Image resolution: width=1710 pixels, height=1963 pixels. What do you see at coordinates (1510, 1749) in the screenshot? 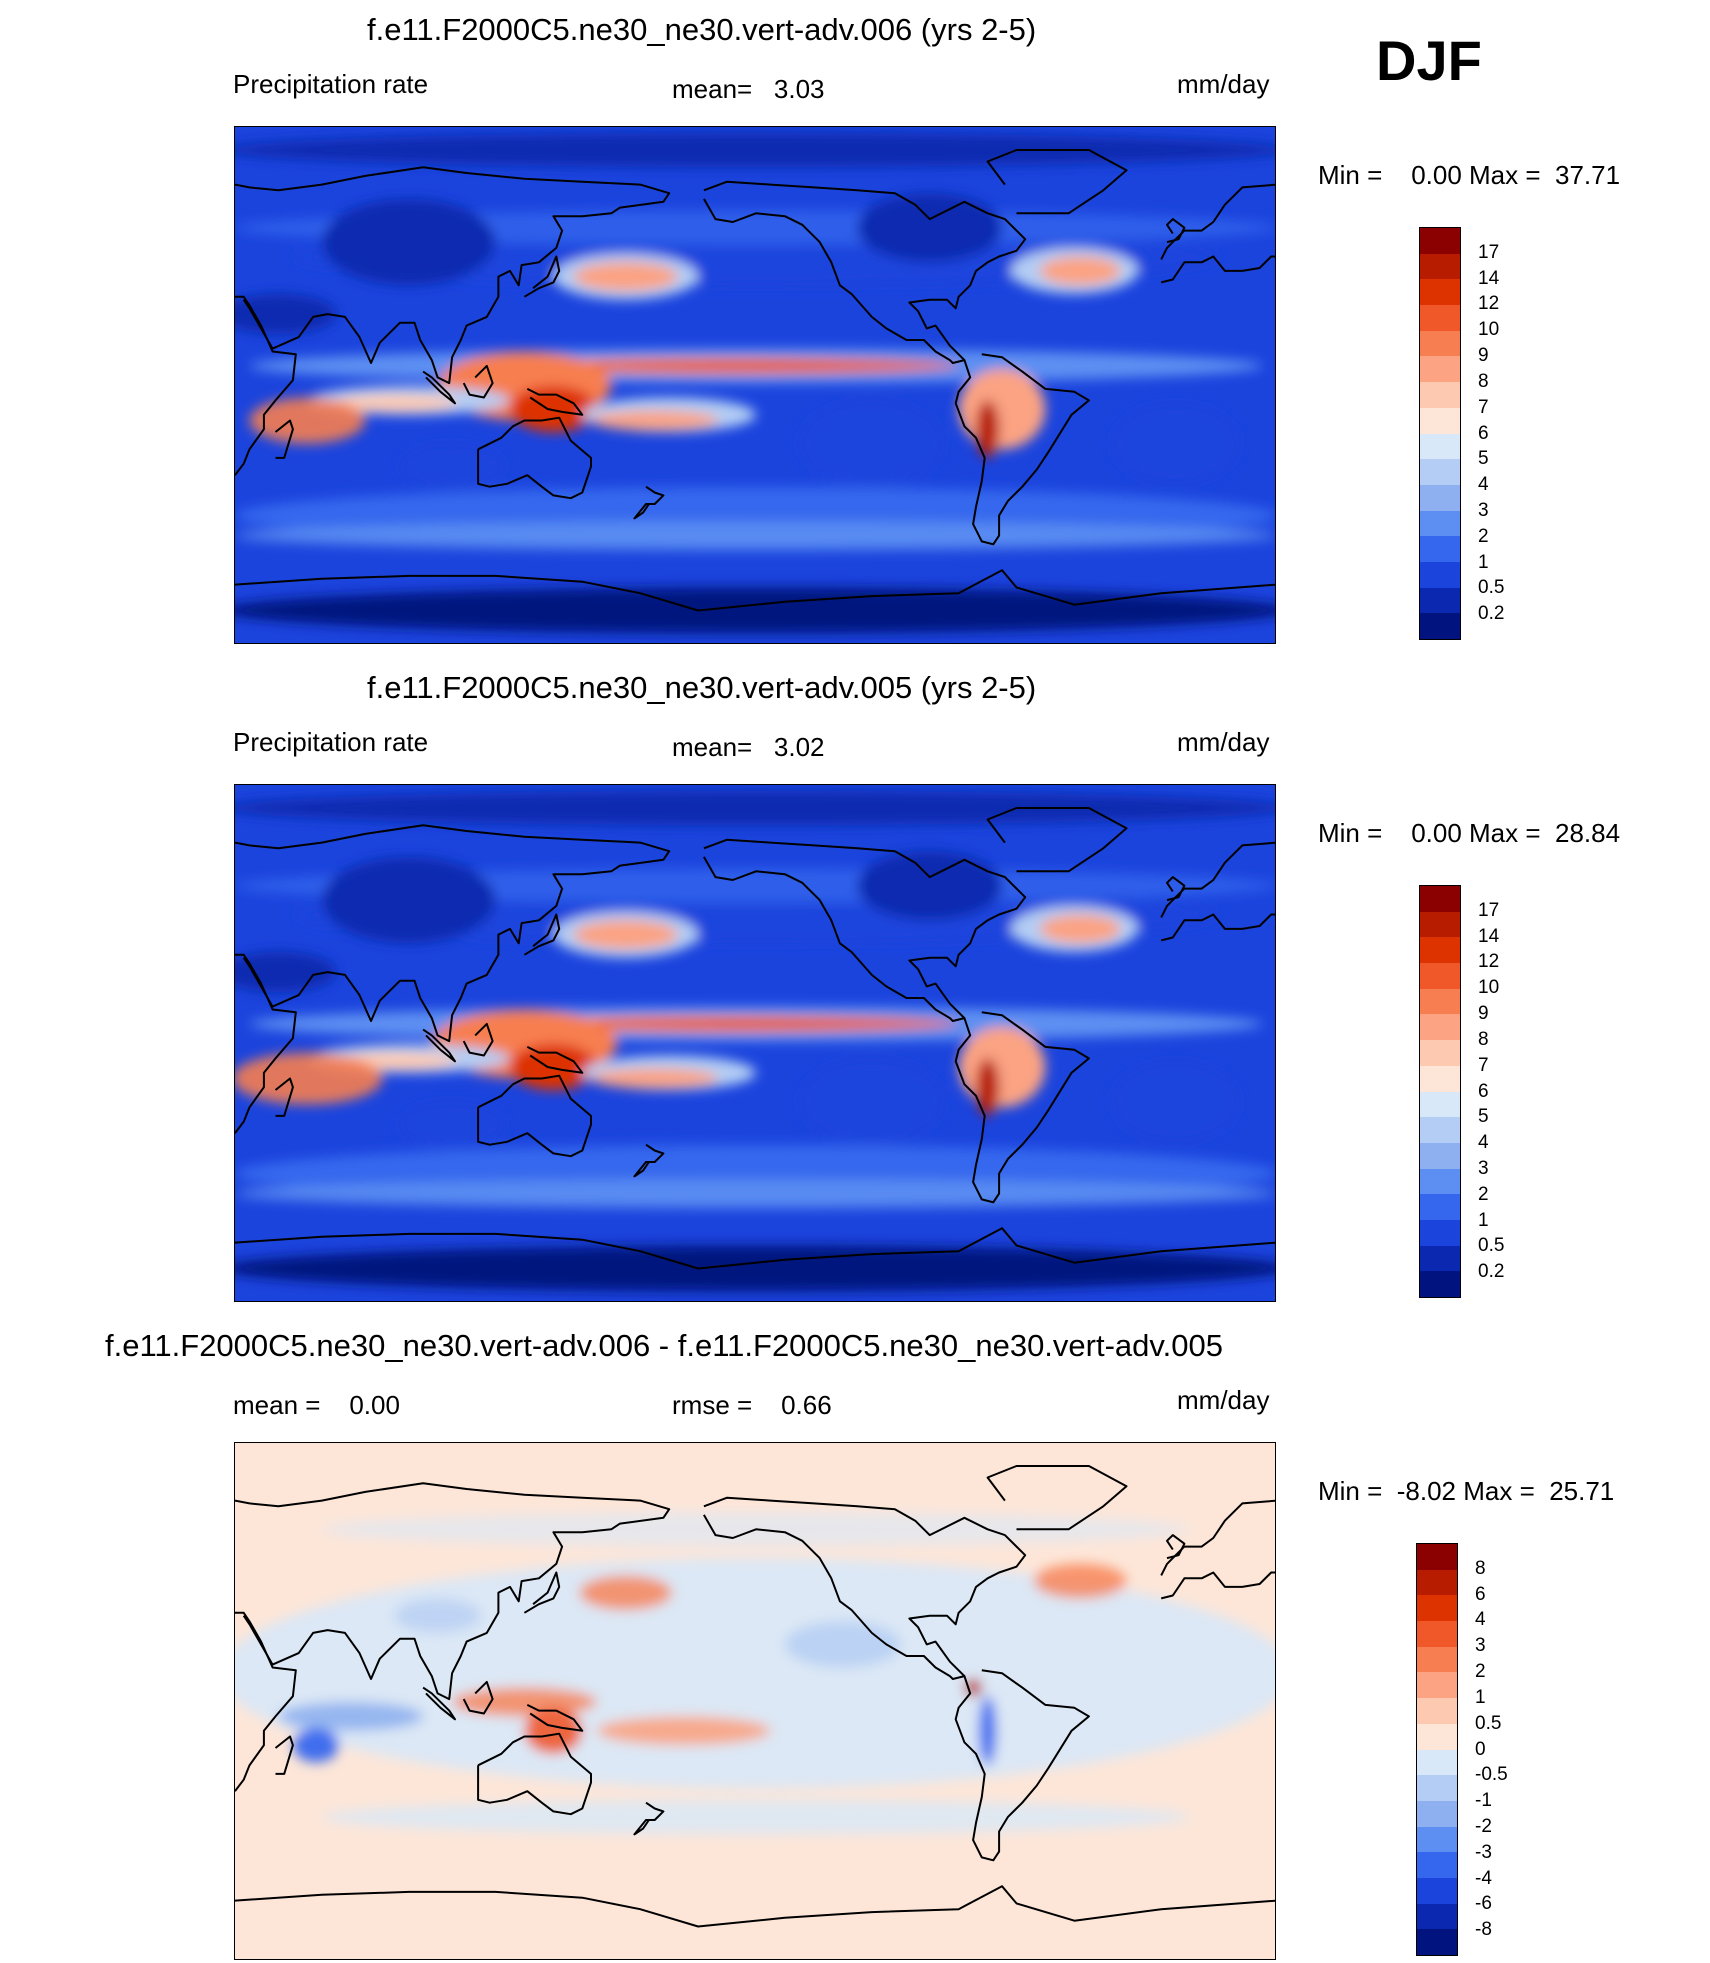
I see `panel-3-colorbar-ticks: 8 6 4 3 2 1 0.5 0 -0.5 -1 -2 -3 -4 -6 -8` at bounding box center [1510, 1749].